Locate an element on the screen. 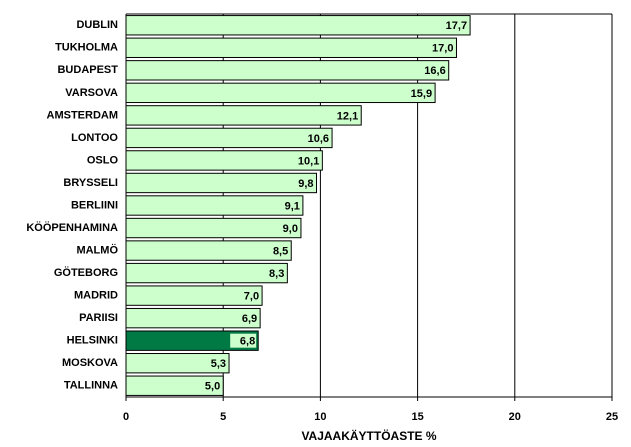 This screenshot has width=631, height=447. value-label: 5,3 is located at coordinates (218, 364).